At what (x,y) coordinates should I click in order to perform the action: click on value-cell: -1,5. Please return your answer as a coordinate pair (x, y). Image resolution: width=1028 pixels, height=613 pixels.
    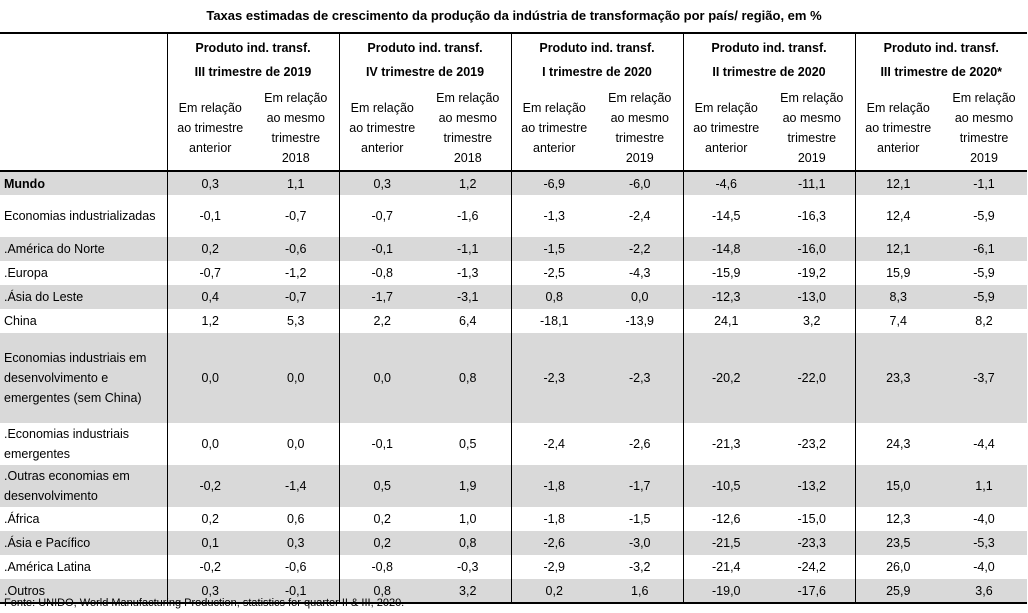
    Looking at the image, I should click on (639, 519).